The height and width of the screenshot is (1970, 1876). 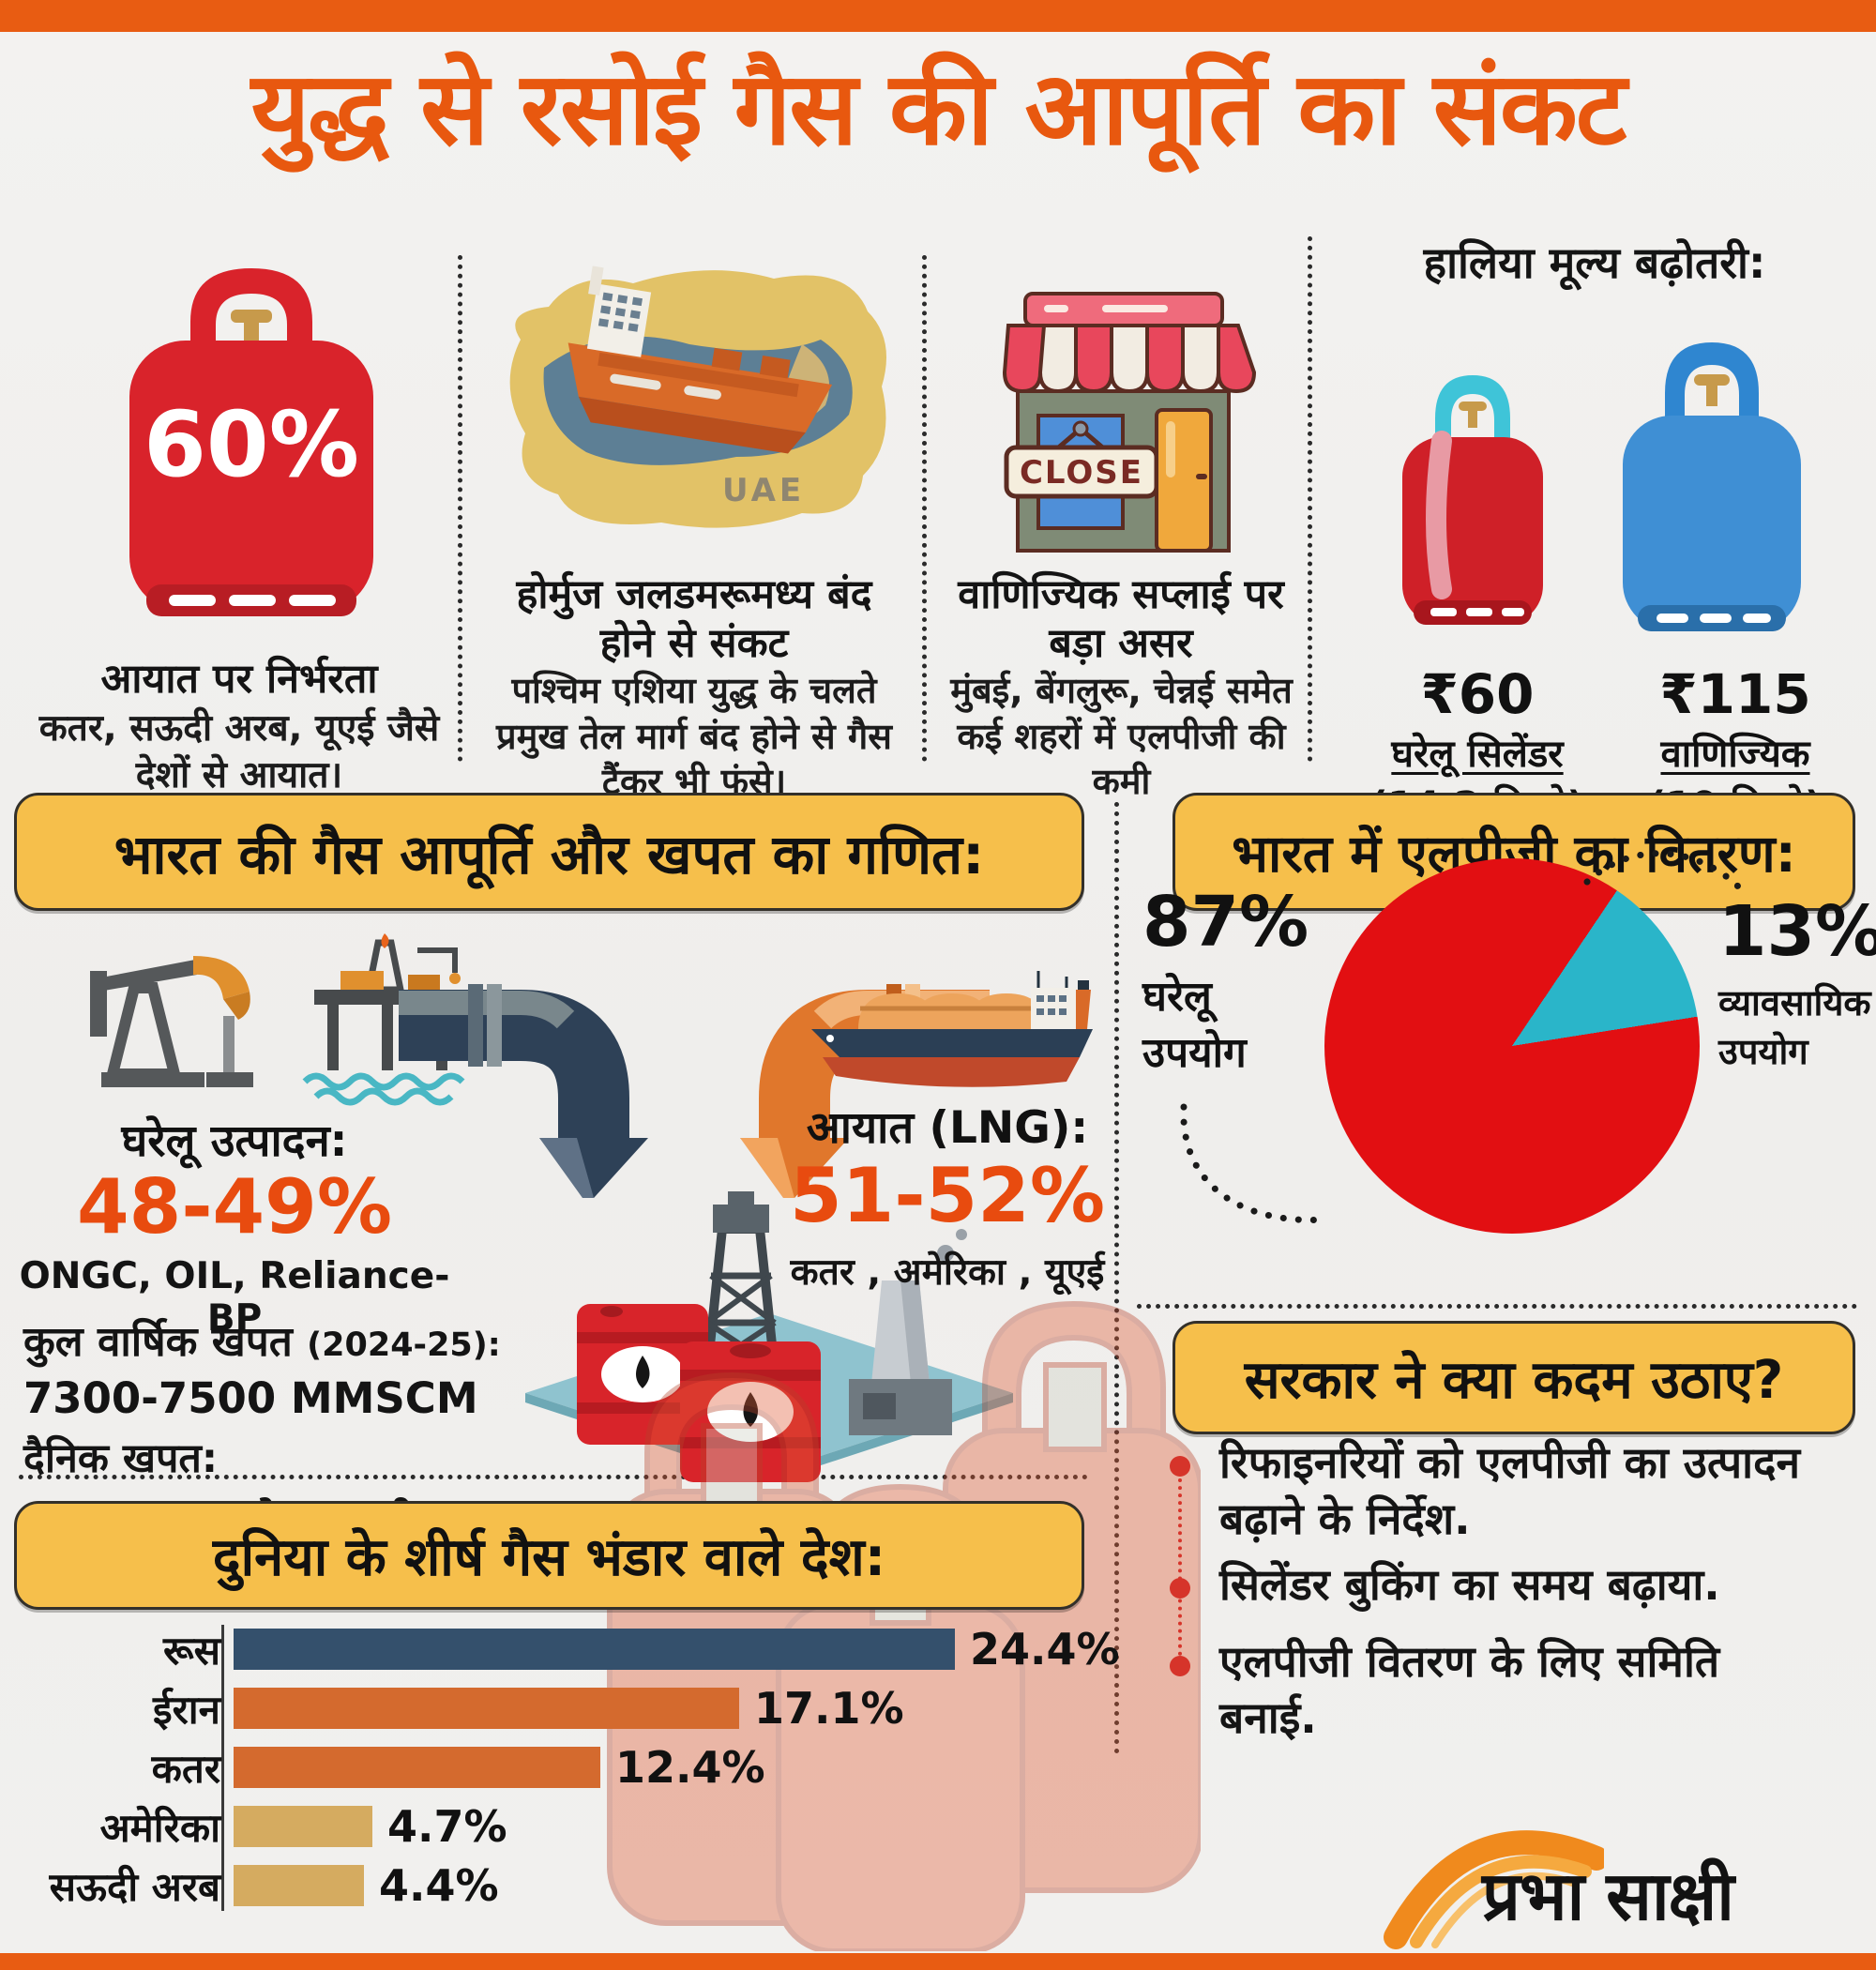 I want to click on pie-commercial-value: 13%, so click(x=1797, y=932).